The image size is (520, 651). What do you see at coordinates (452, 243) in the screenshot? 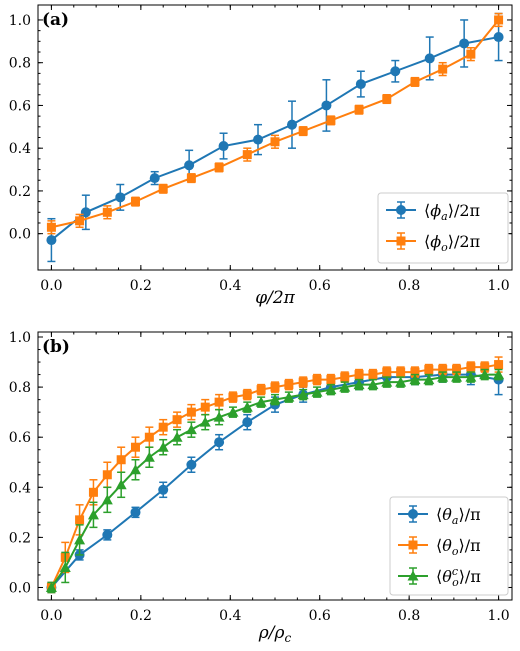
I see `legend-label: ⟨ϕo⟩/2π` at bounding box center [452, 243].